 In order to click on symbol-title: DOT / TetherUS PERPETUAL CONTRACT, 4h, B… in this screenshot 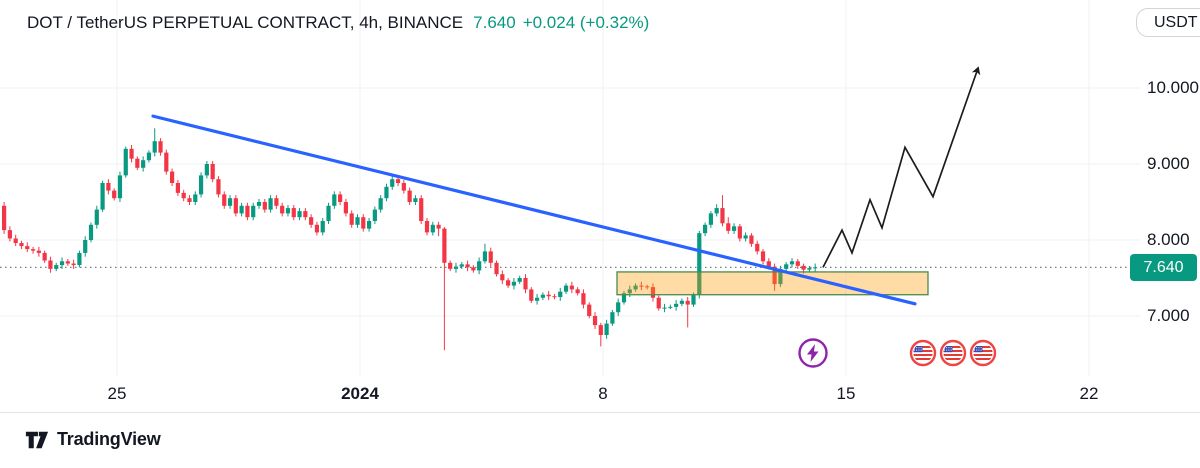, I will do `click(245, 22)`.